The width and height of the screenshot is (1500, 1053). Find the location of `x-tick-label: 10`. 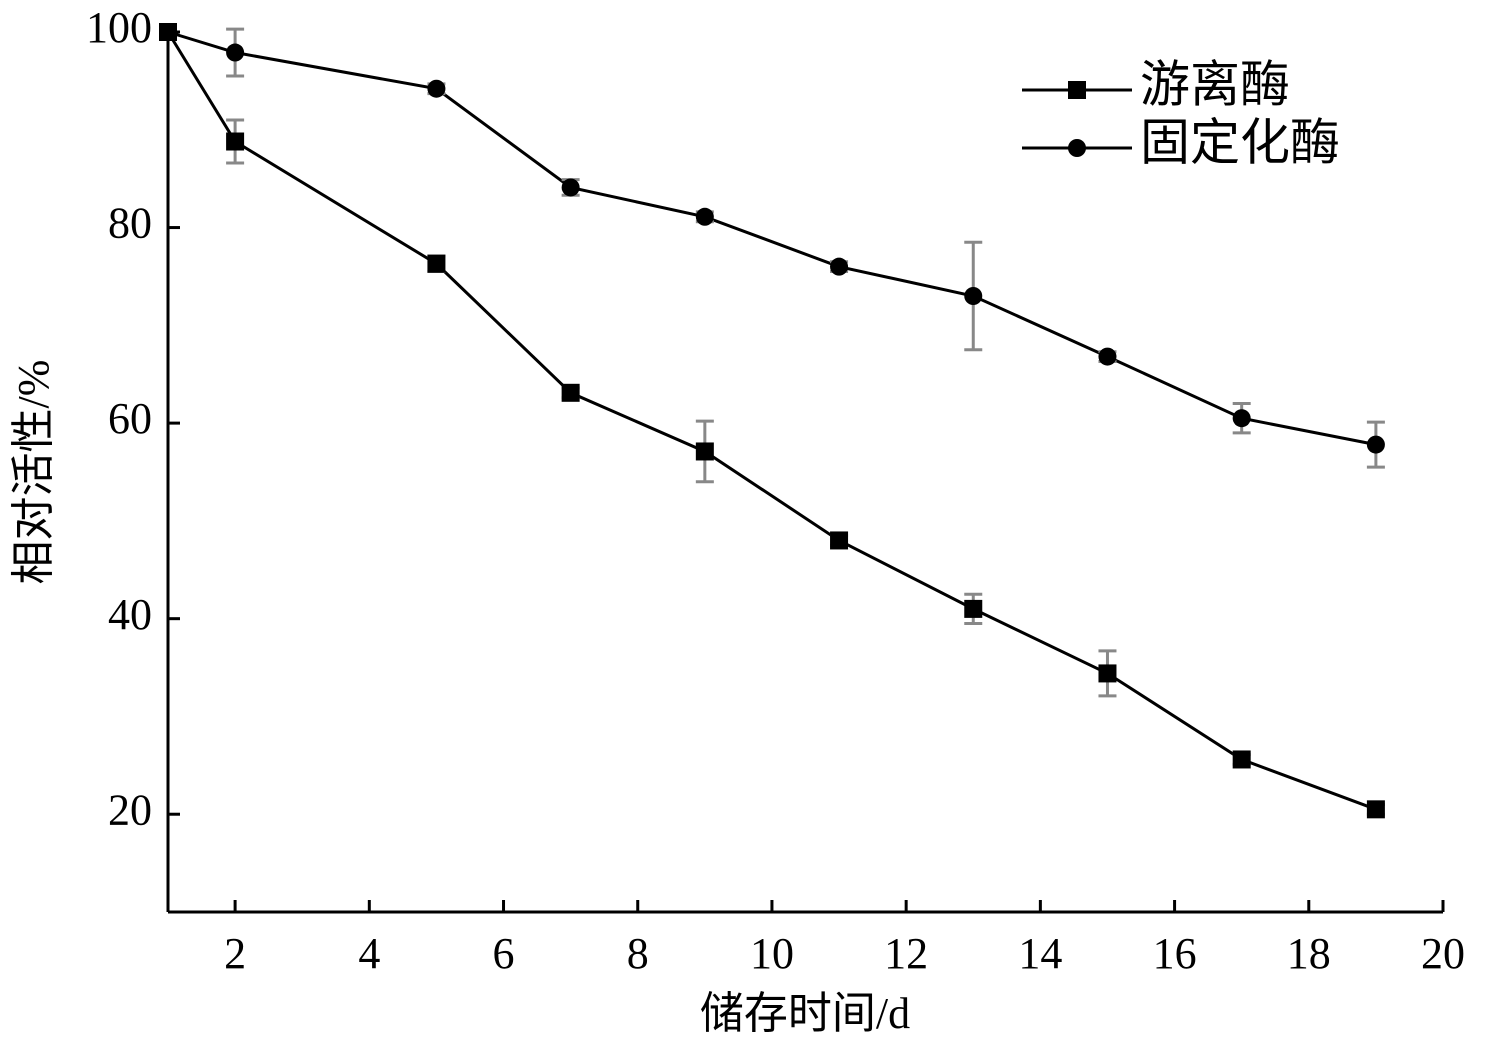

x-tick-label: 10 is located at coordinates (772, 953).